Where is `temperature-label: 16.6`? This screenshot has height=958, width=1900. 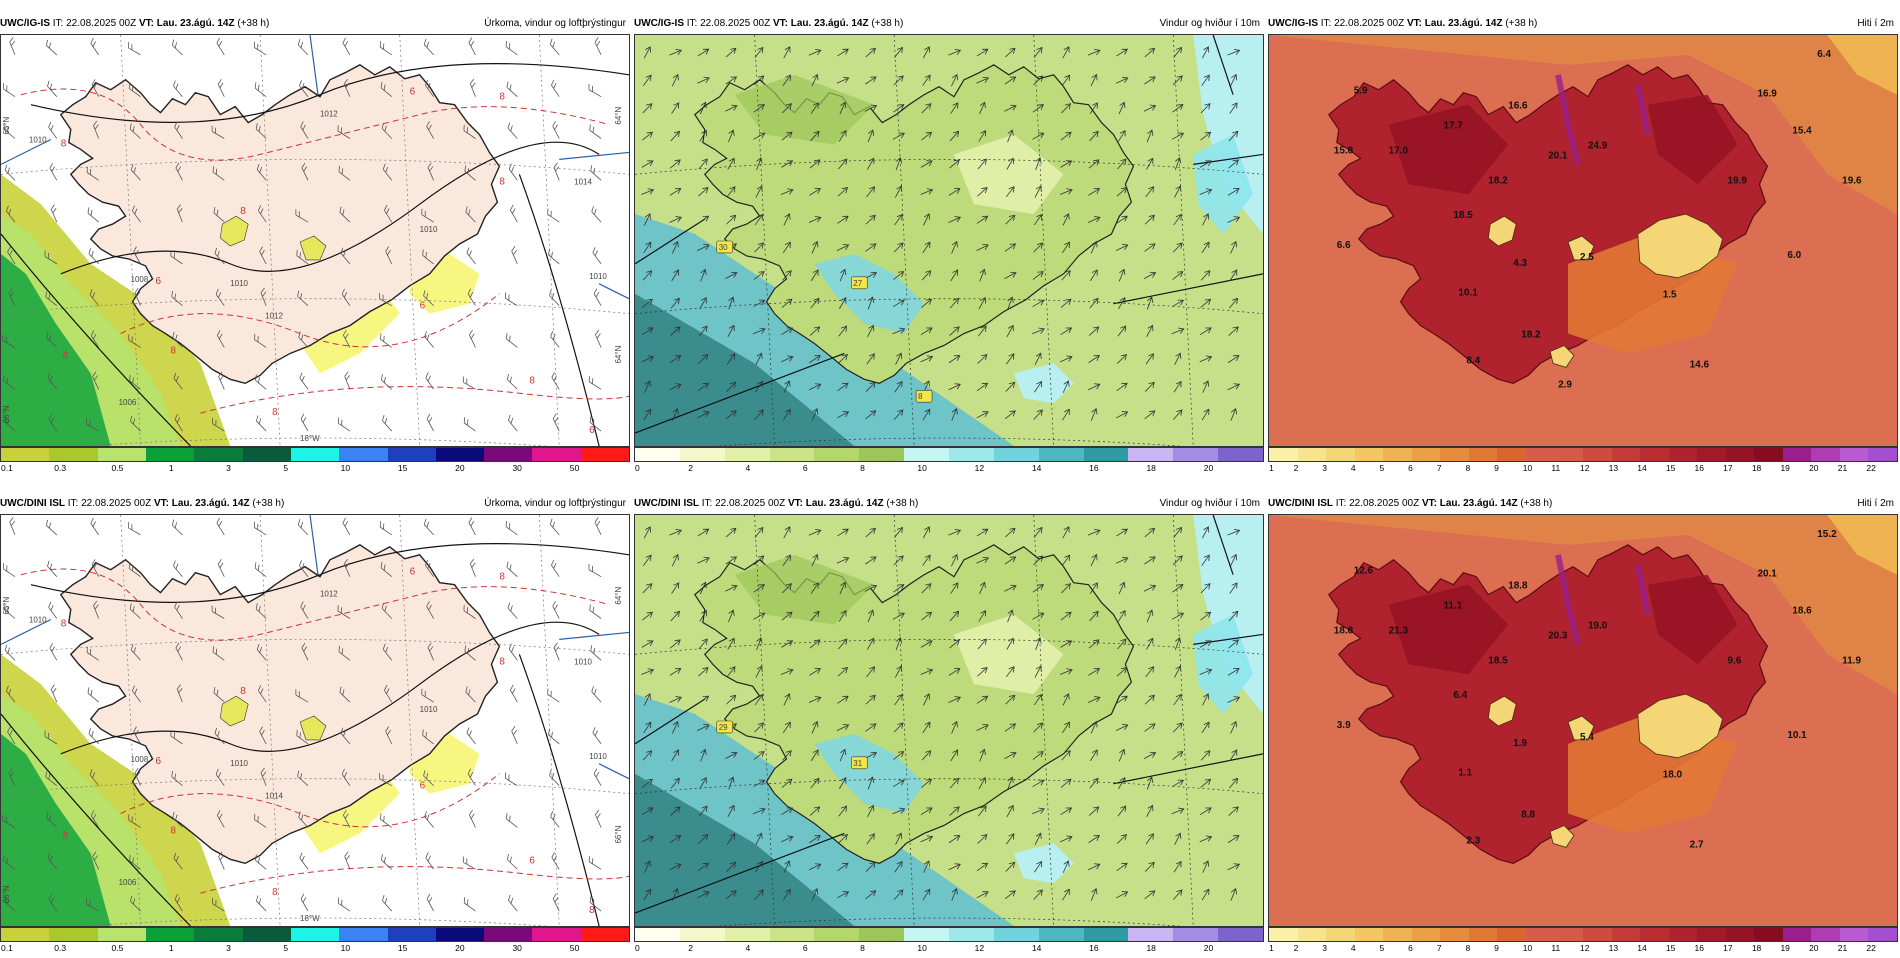 temperature-label: 16.6 is located at coordinates (1518, 106).